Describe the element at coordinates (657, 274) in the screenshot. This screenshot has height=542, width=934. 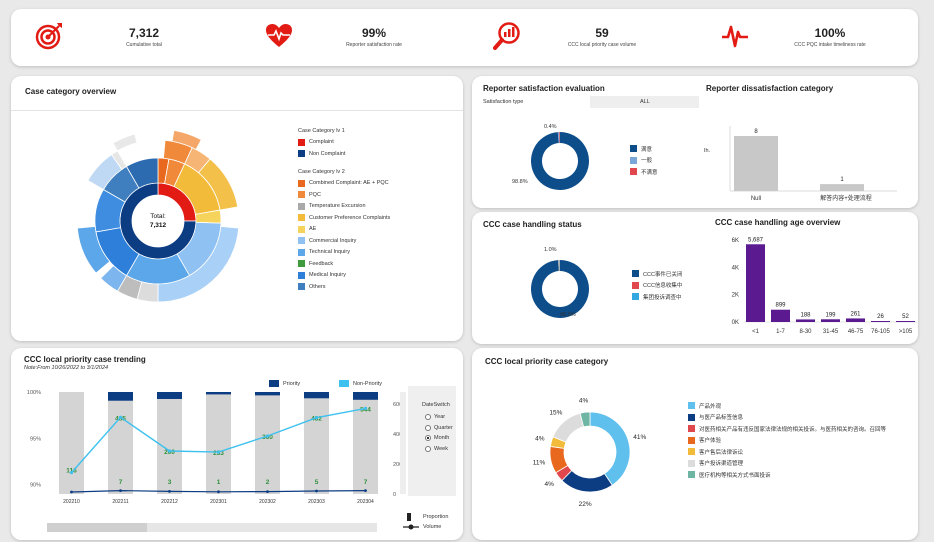
I see `legend-item-status: CCC事件已关闭` at that location.